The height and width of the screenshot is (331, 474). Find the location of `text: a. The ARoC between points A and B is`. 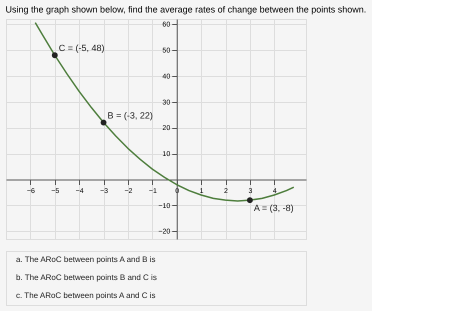

text: a. The ARoC between points A and B is is located at coordinates (86, 259).